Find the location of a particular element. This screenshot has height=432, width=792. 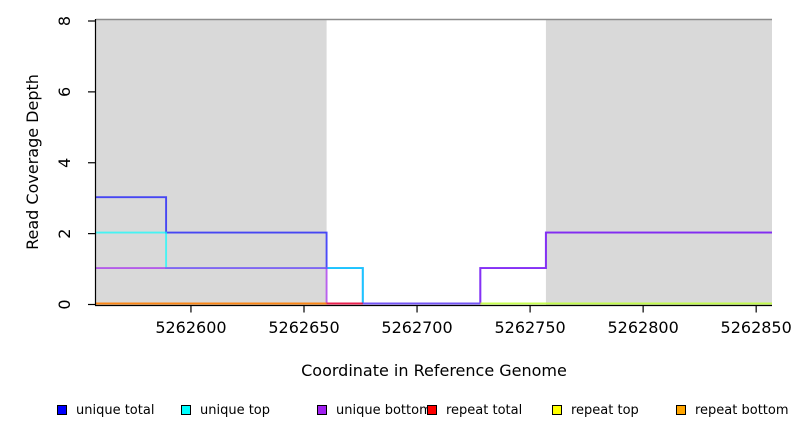

x-tick-label: 5262600 is located at coordinates (190, 327).